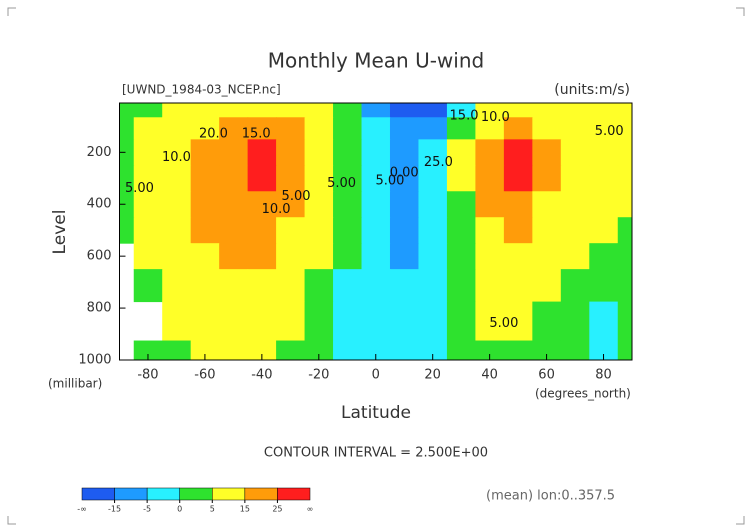 The height and width of the screenshot is (532, 752). What do you see at coordinates (376, 453) in the screenshot?
I see `contour-note: CONTOUR INTERVAL = 2.500E+00` at bounding box center [376, 453].